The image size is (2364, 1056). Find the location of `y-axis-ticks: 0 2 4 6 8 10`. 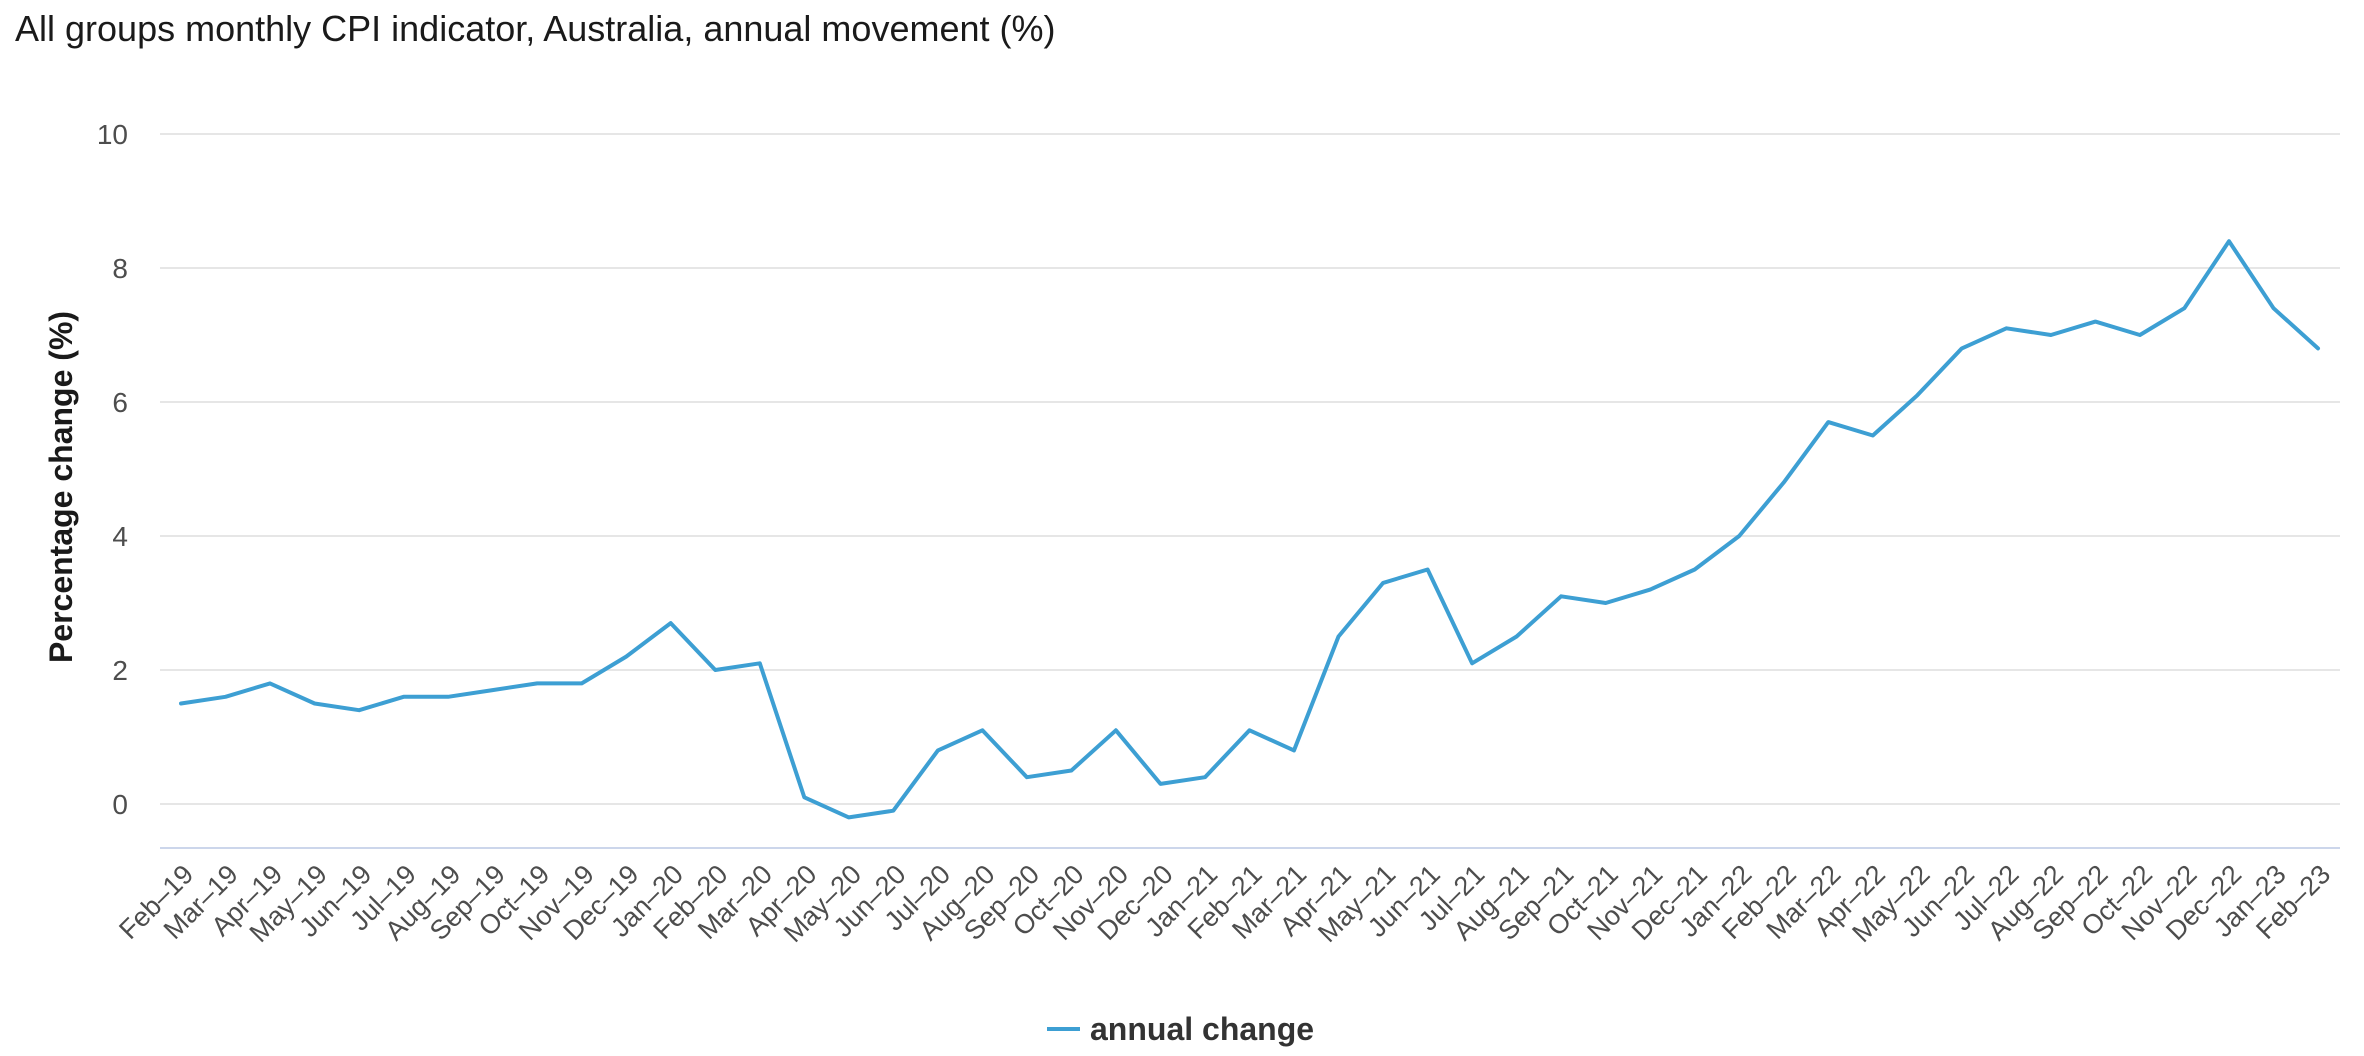

y-axis-ticks: 0 2 4 6 8 10 is located at coordinates (112, 469).